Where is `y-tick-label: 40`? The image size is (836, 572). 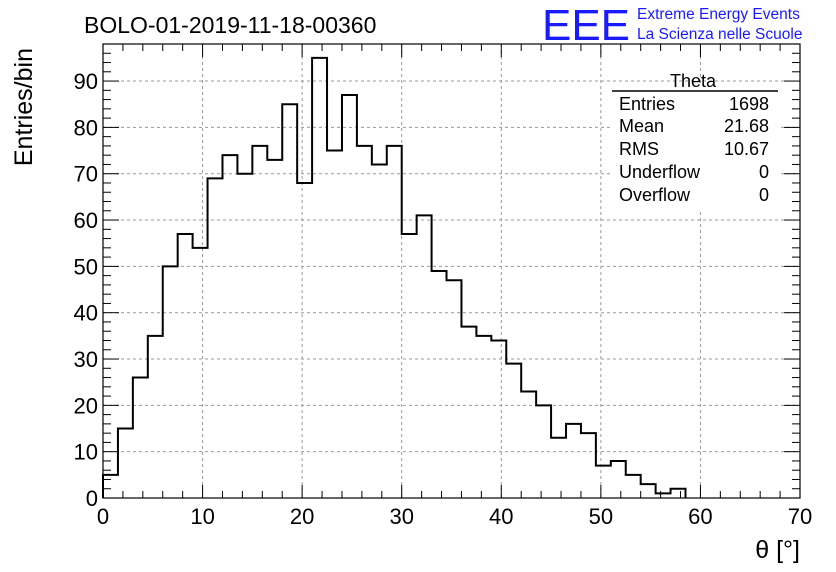
y-tick-label: 40 is located at coordinates (86, 313).